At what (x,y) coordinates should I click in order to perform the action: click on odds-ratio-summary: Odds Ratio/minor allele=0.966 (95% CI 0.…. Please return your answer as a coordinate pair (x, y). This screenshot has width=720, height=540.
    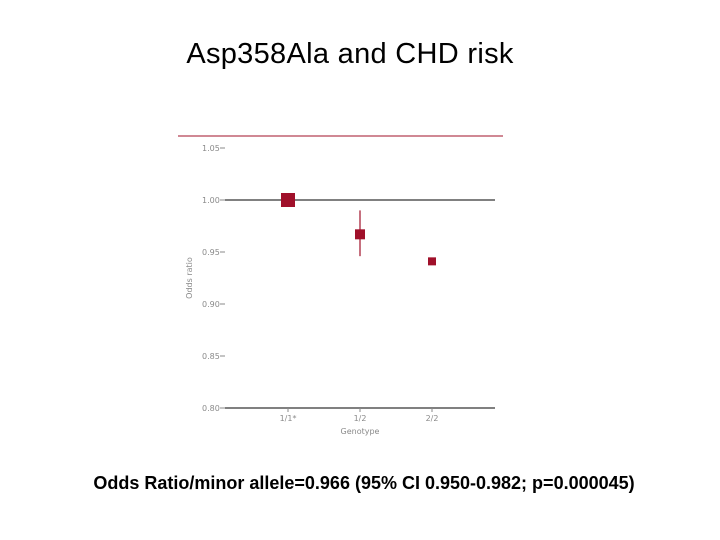
    Looking at the image, I should click on (364, 483).